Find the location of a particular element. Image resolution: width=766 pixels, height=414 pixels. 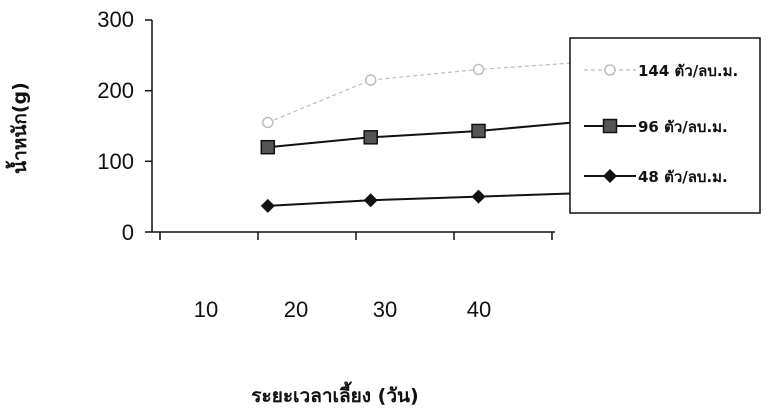

y-tick-label: 300 is located at coordinates (115, 19).